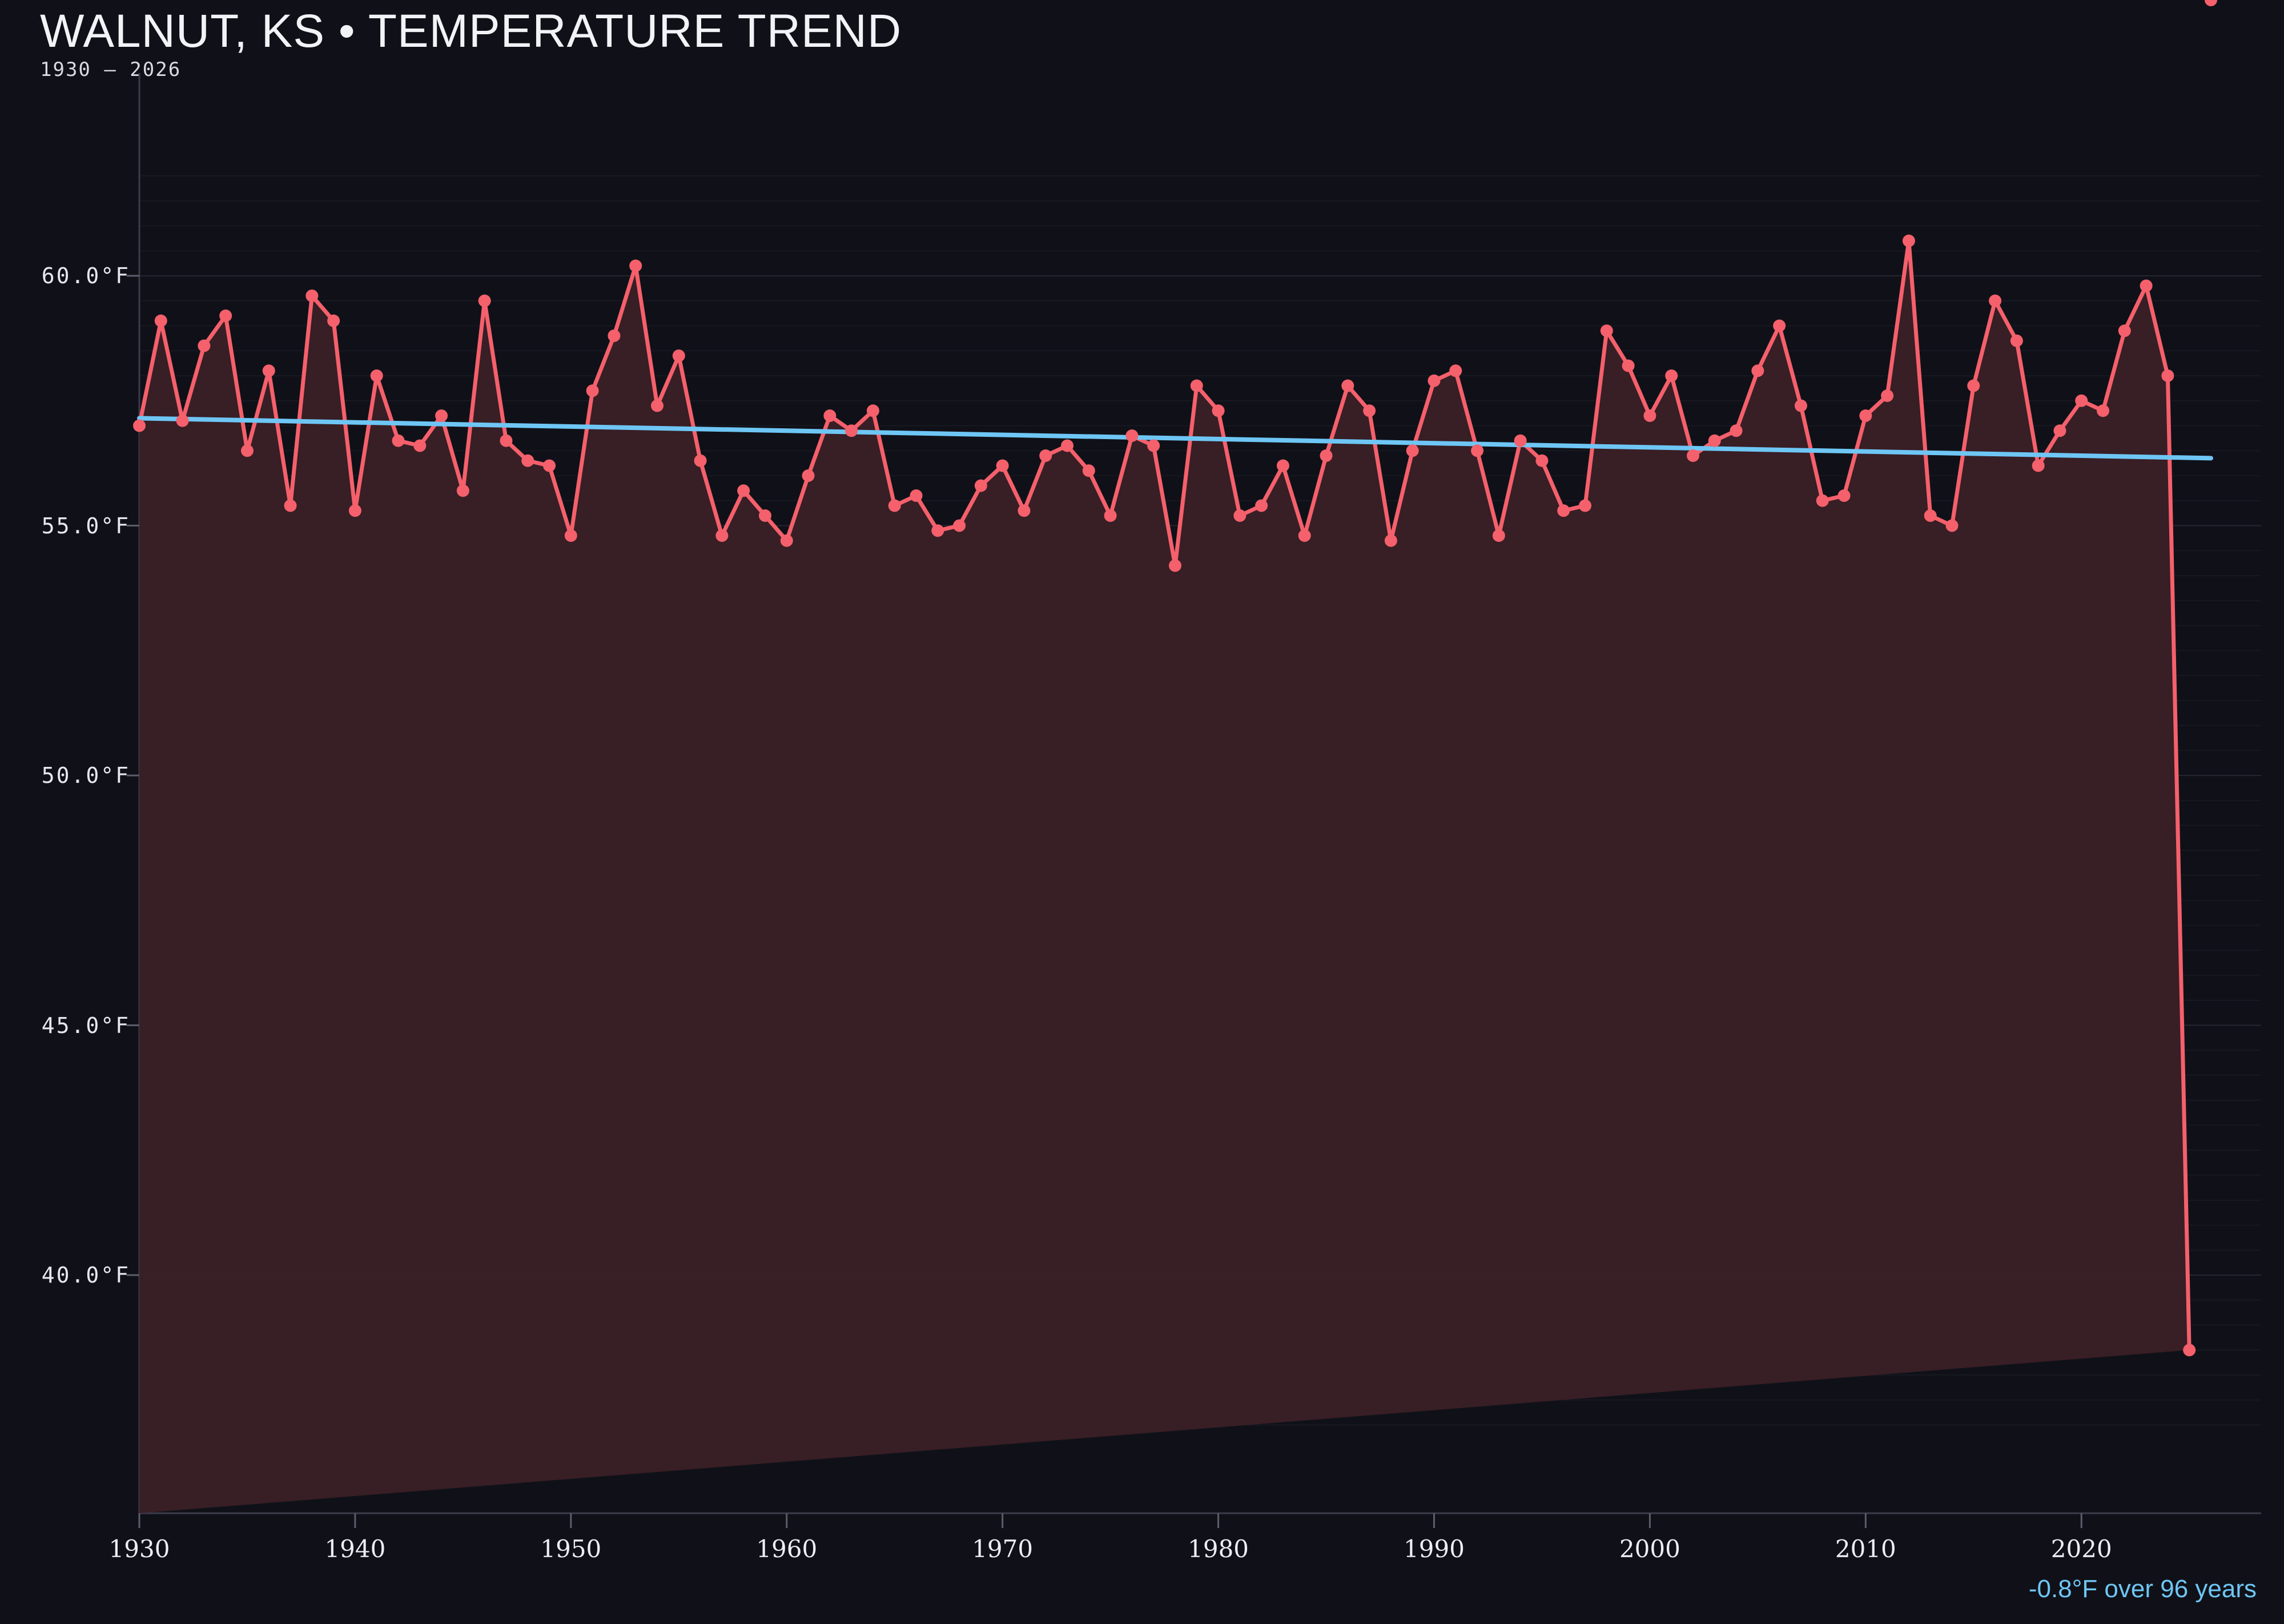 This screenshot has width=2284, height=1624. What do you see at coordinates (355, 1549) in the screenshot?
I see `x-axis-tick-label: 1940` at bounding box center [355, 1549].